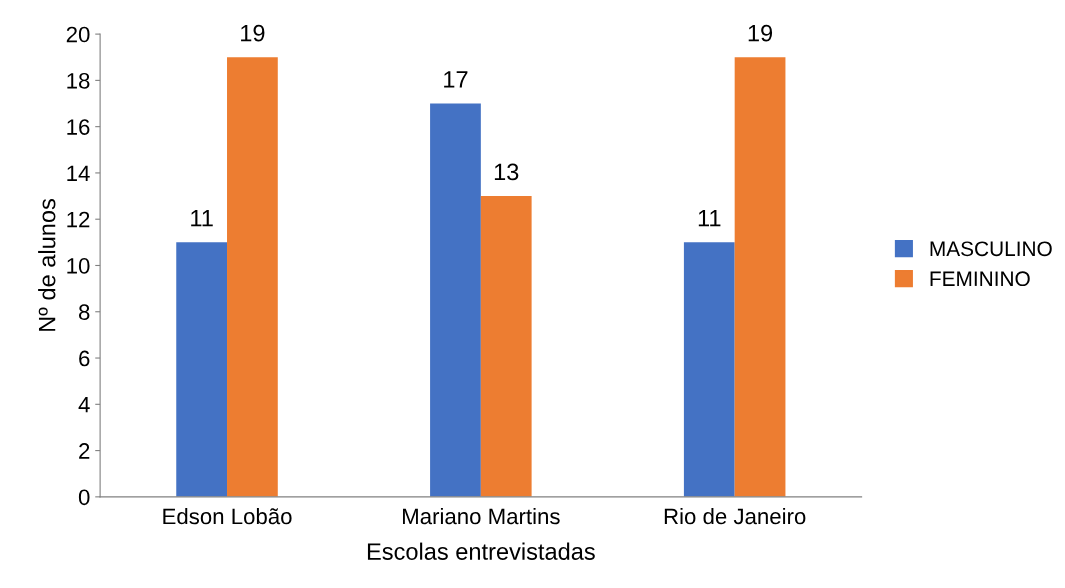 The image size is (1065, 588). What do you see at coordinates (991, 249) in the screenshot?
I see `legend-label: MASCULINO` at bounding box center [991, 249].